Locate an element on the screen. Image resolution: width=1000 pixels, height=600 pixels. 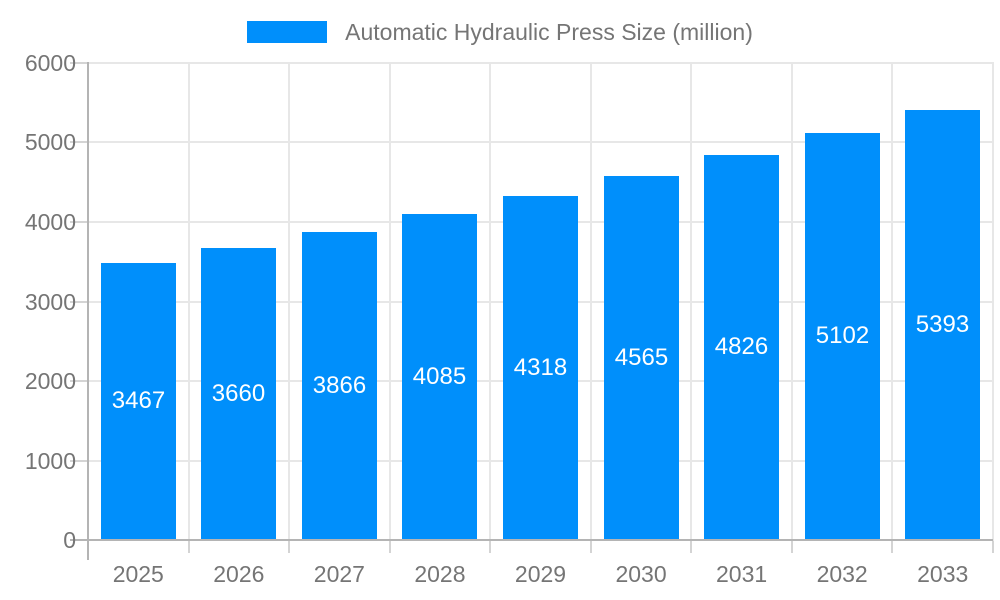
bar: 3866 is located at coordinates (339, 385).